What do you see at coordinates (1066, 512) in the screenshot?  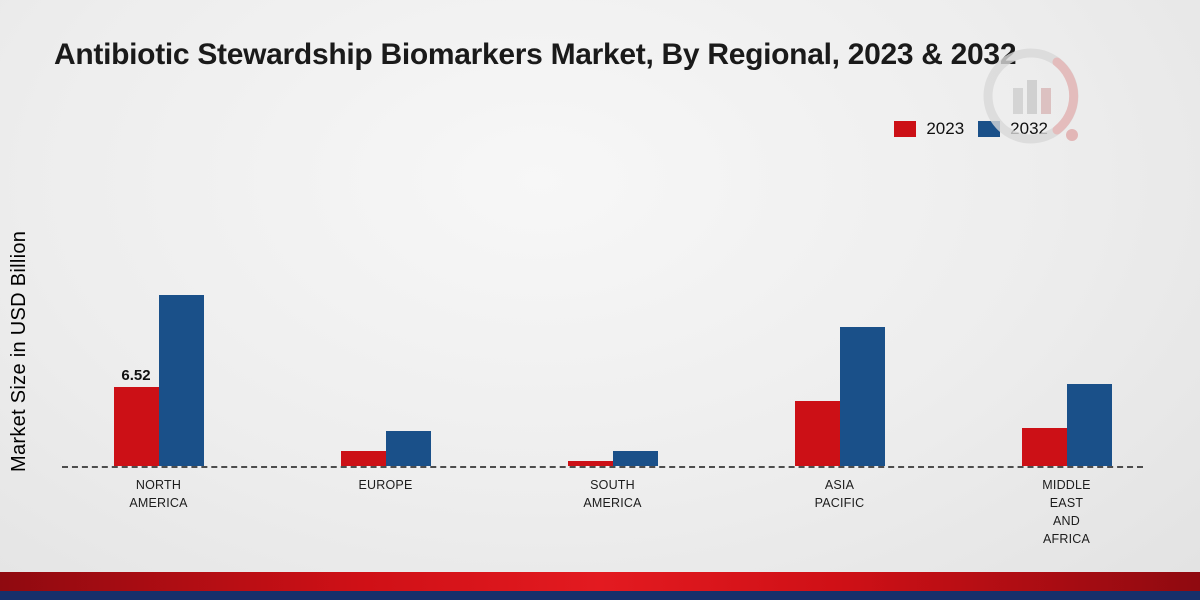 I see `category-label-middle-east-and-africa: MIDDLE EAST AND AFRICA` at bounding box center [1066, 512].